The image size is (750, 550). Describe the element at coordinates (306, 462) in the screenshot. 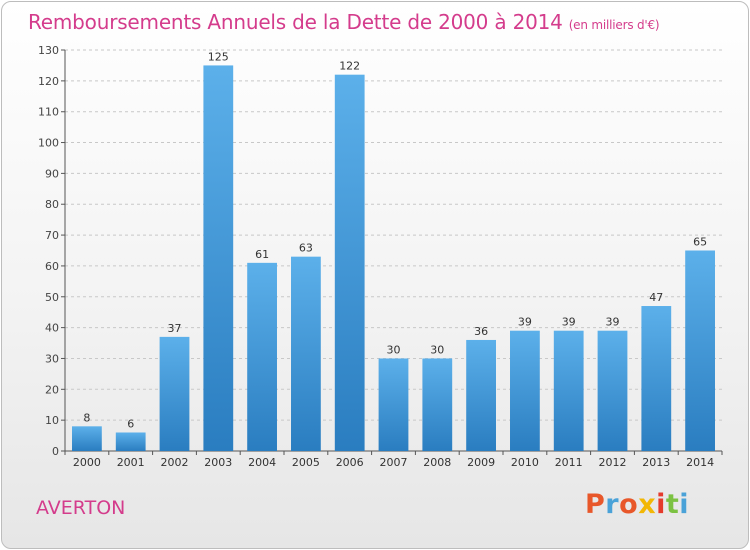

I see `x-tick-label: 2005` at that location.